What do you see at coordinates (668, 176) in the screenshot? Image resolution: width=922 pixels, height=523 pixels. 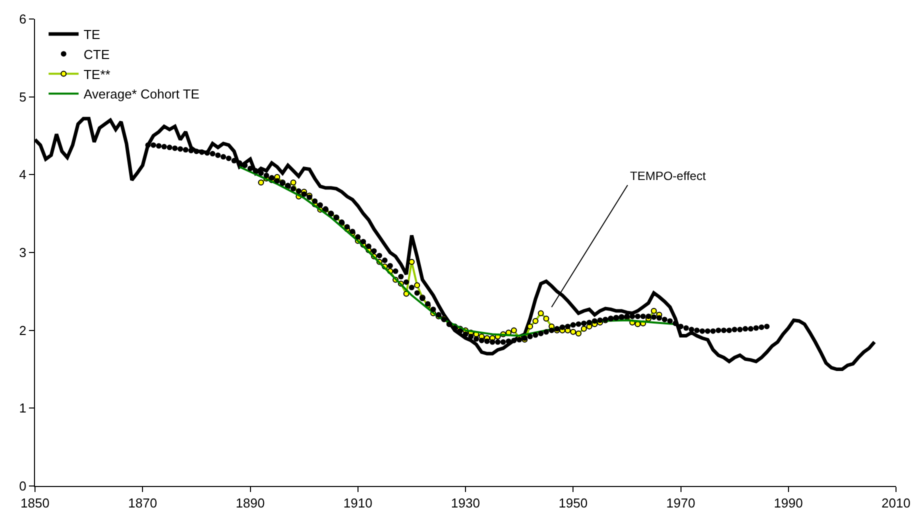 I see `annotation: TEMPO-effect` at bounding box center [668, 176].